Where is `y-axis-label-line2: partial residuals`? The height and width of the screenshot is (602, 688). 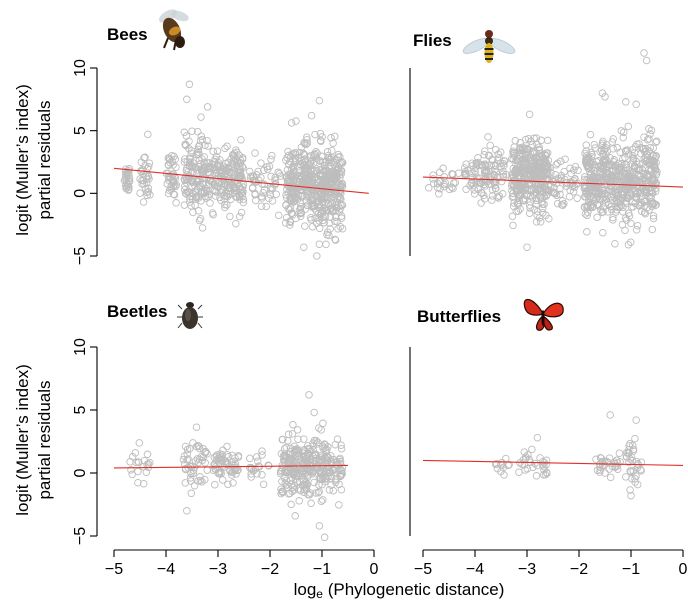 y-axis-label-line2: partial residuals is located at coordinates (44, 159).